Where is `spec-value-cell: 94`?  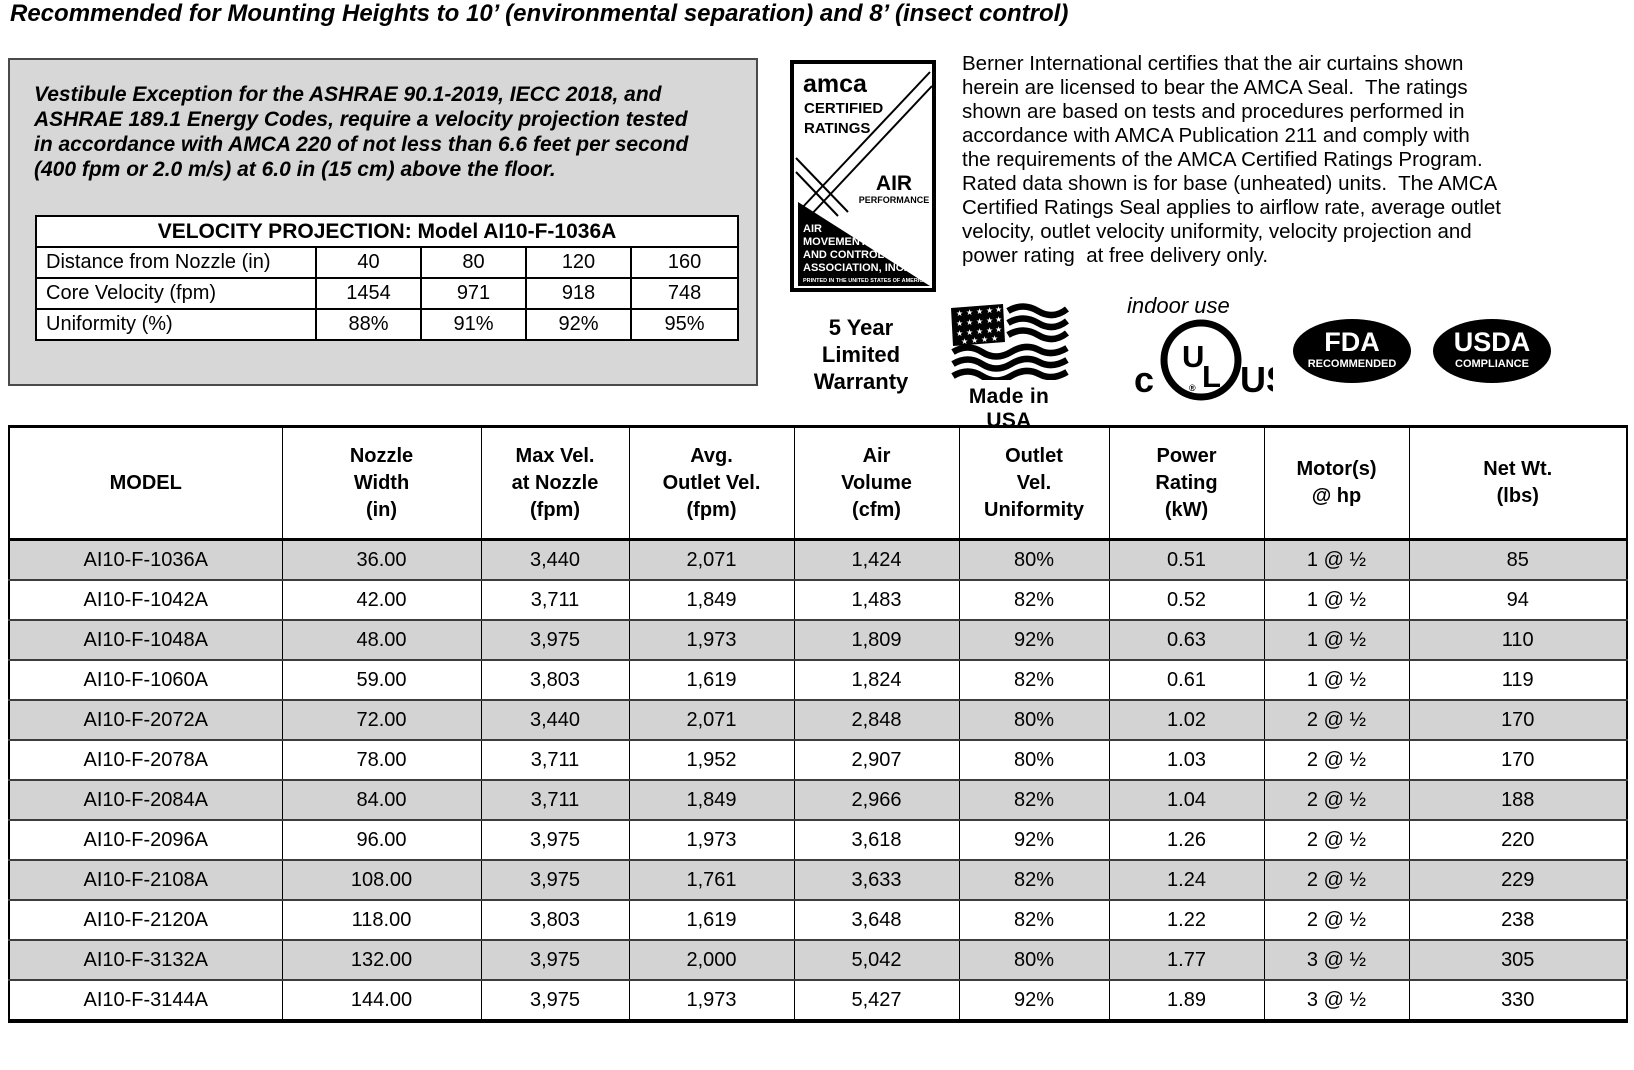 spec-value-cell: 94 is located at coordinates (1517, 599).